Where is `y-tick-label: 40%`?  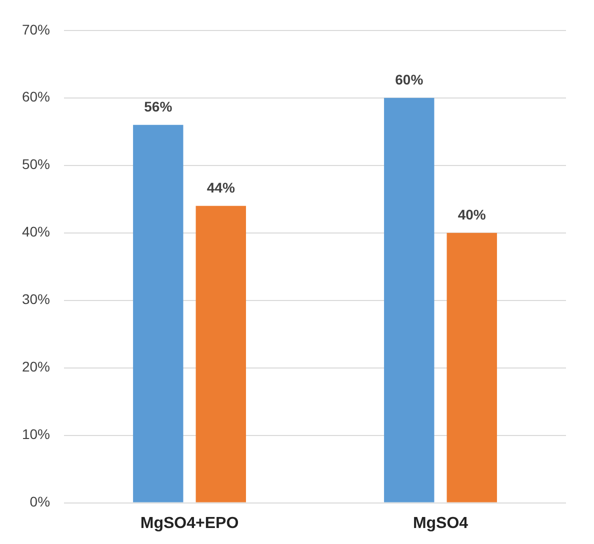
y-tick-label: 40% is located at coordinates (36, 232).